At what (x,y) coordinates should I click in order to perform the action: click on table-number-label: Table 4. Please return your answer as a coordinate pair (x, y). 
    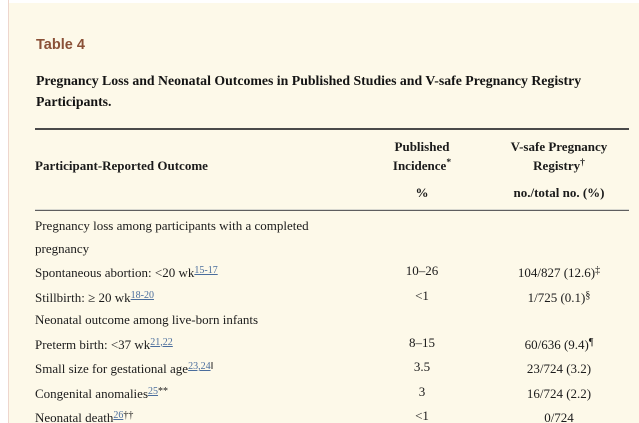
    Looking at the image, I should click on (60, 45).